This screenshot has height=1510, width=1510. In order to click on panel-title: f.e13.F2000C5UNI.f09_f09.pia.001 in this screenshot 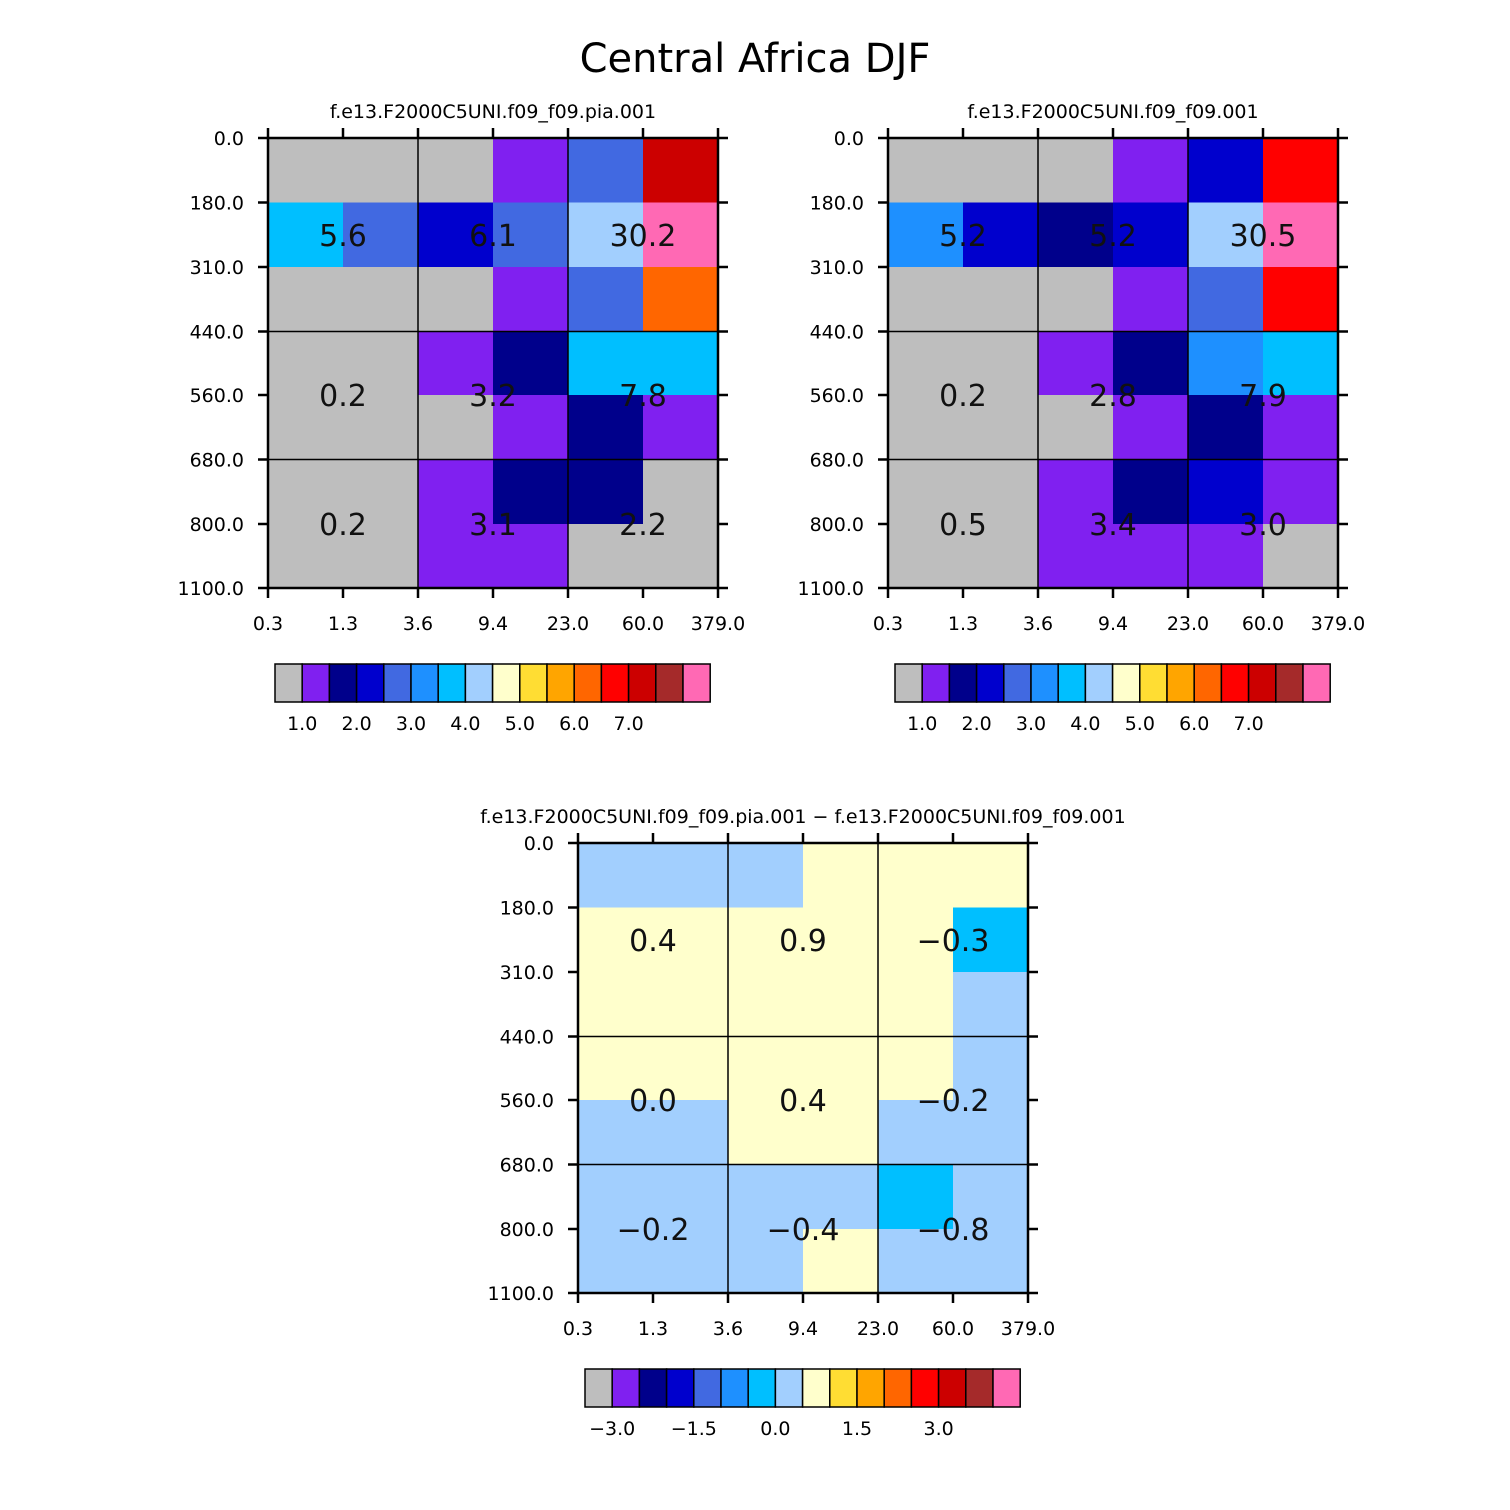, I will do `click(493, 112)`.